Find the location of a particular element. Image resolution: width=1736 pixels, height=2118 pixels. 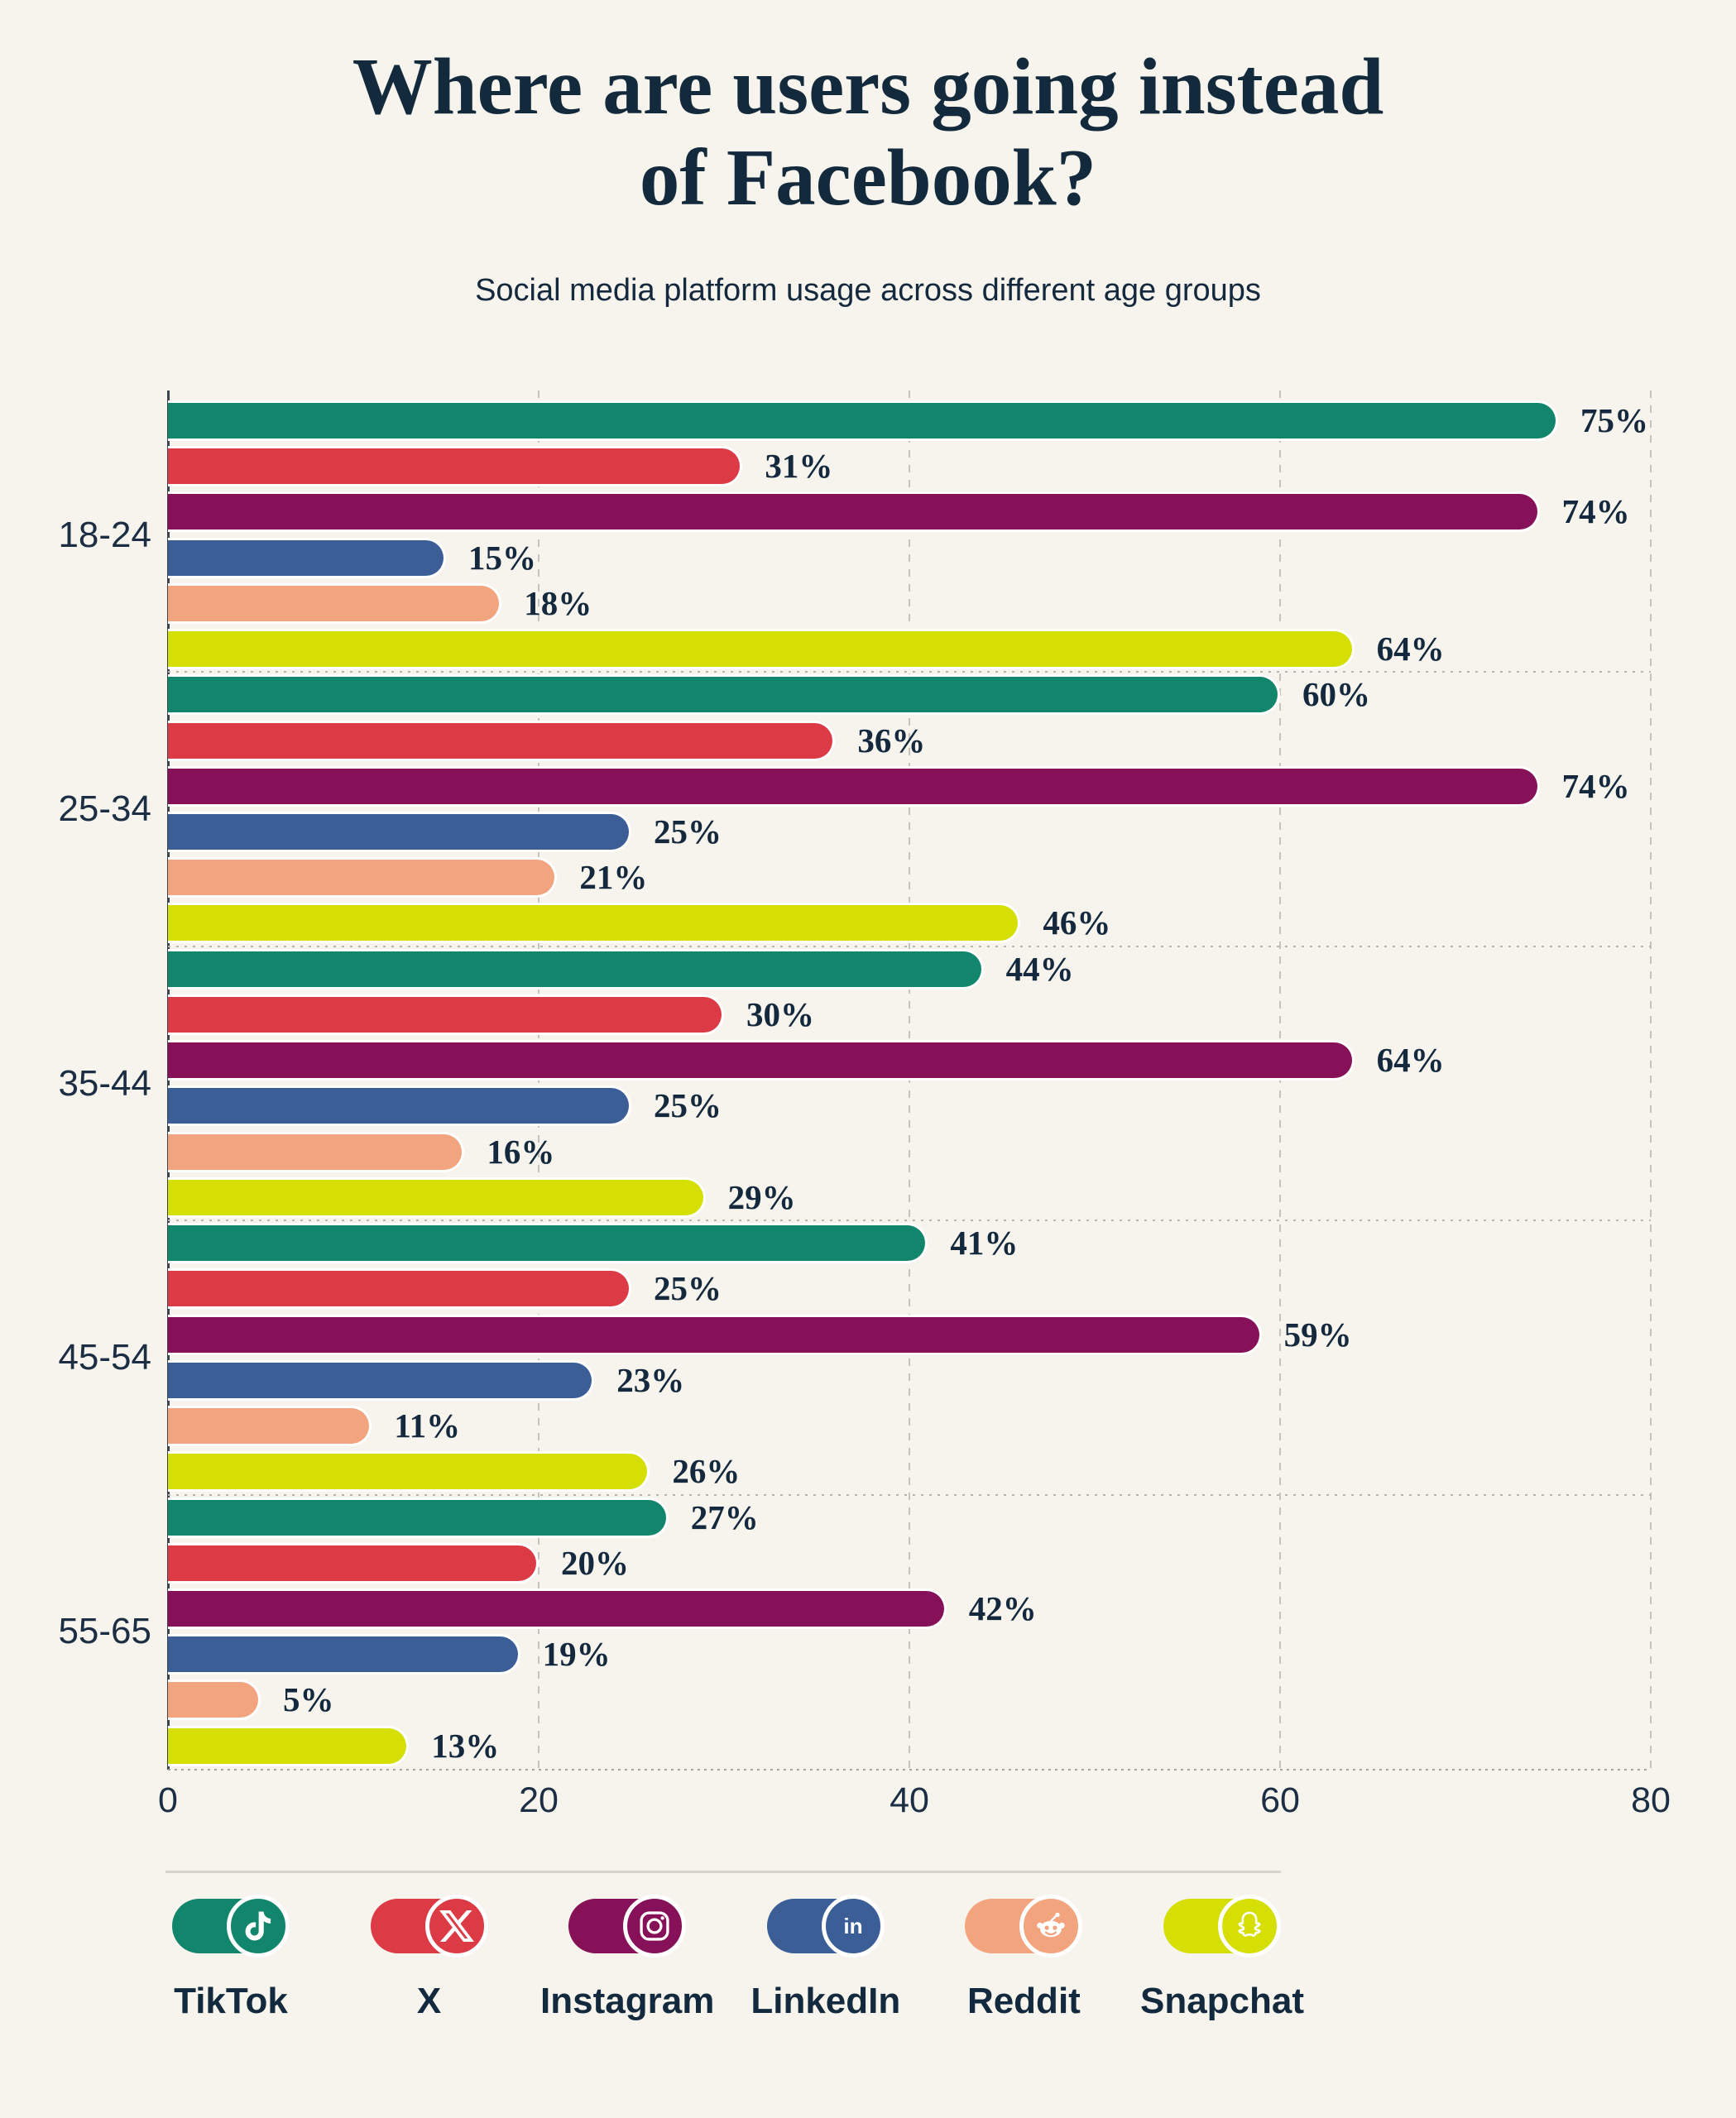

page-title-line1: Where are users going instead is located at coordinates (868, 86).